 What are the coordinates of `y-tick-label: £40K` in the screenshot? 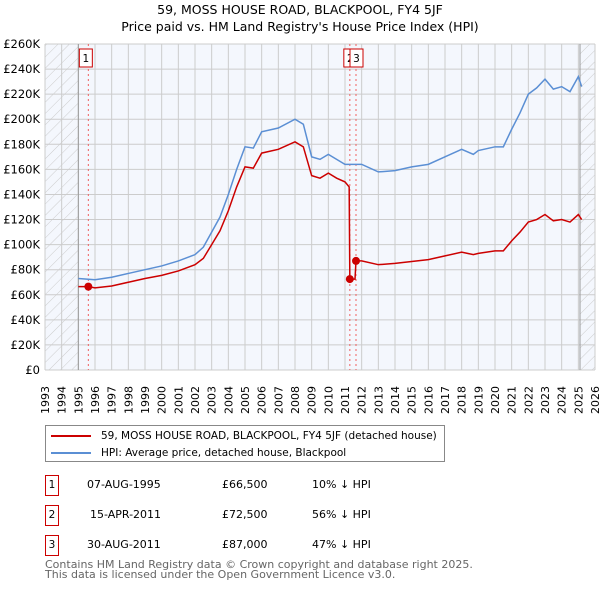 It's located at (26, 320).